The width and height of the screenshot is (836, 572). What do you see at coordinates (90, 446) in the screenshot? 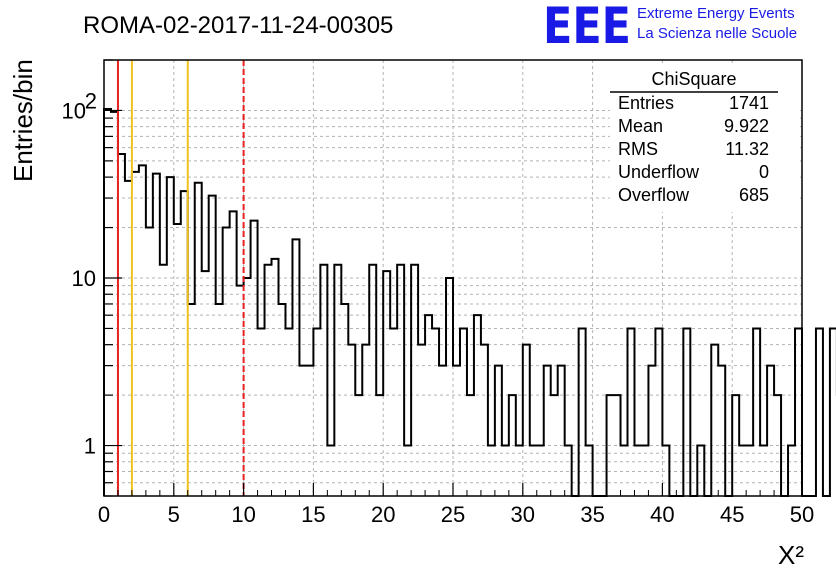
I see `y-tick-label: 1` at bounding box center [90, 446].